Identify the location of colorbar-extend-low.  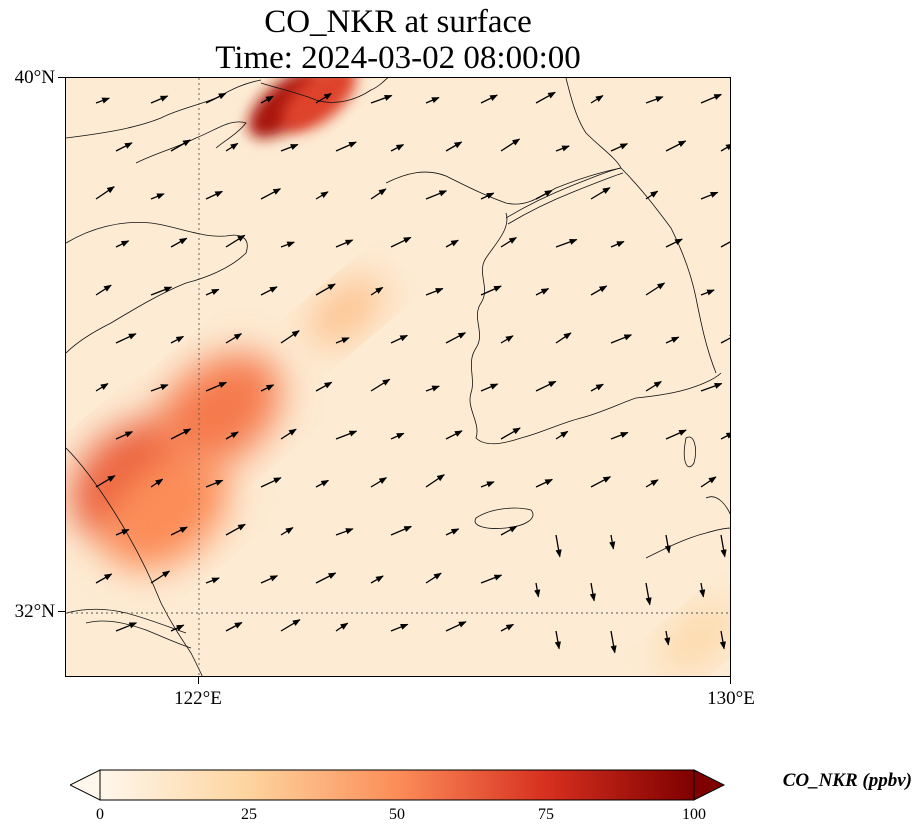
(85, 785).